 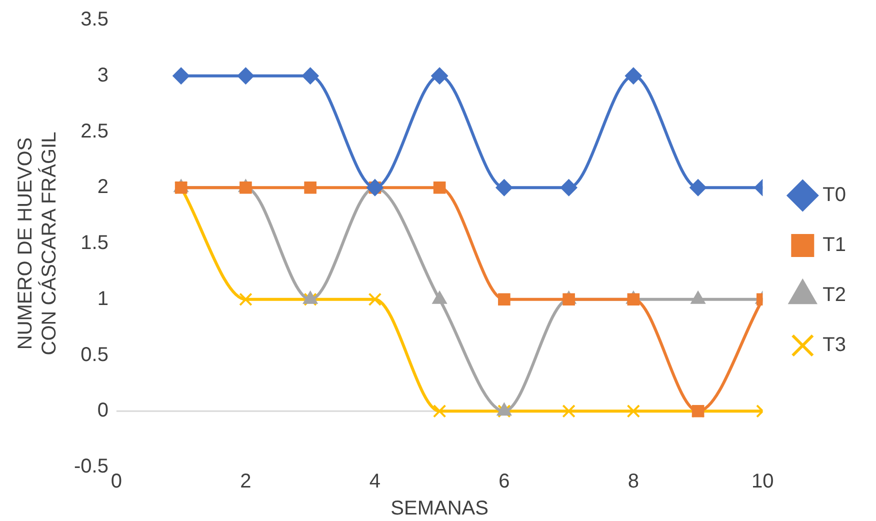 I want to click on y-tick-label: 3.5, so click(x=94, y=19).